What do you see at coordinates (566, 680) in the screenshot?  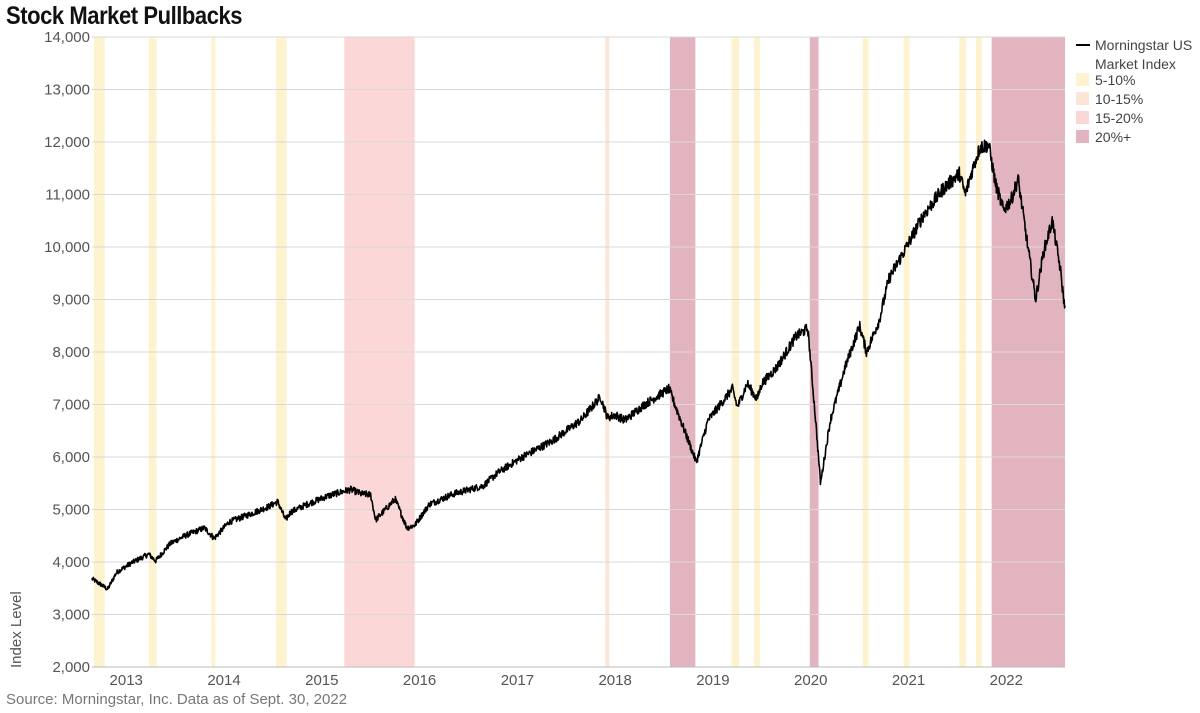 I see `x-tick-labels: 2013 2014 2015 2016 2017 2018 2019 2020 2021 2022` at bounding box center [566, 680].